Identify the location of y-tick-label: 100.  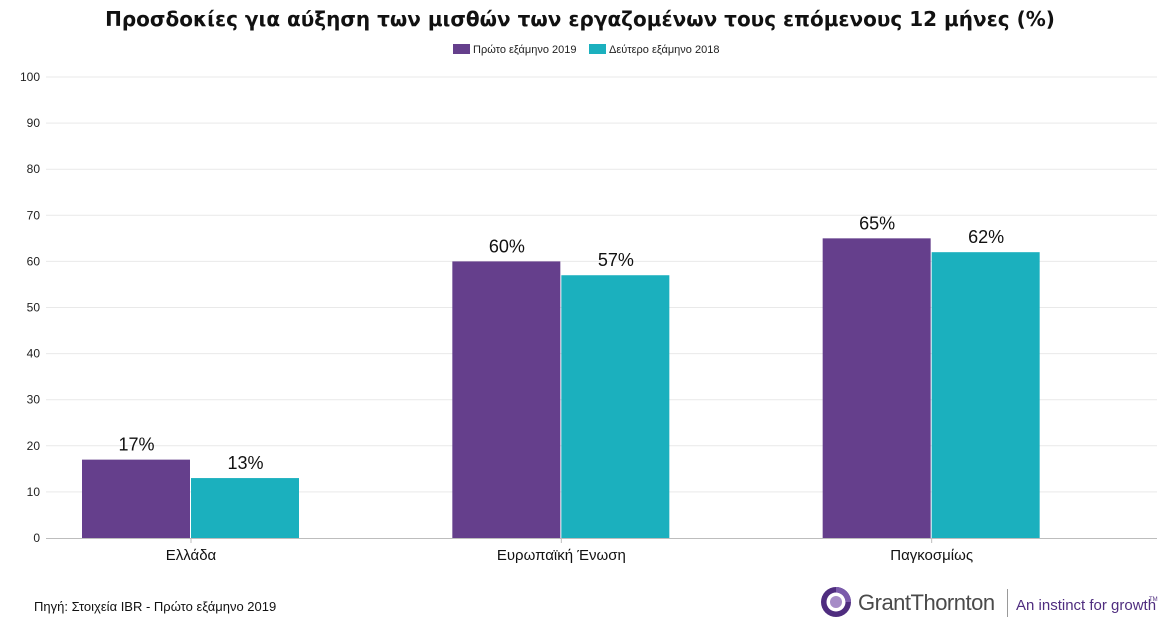
(30, 77).